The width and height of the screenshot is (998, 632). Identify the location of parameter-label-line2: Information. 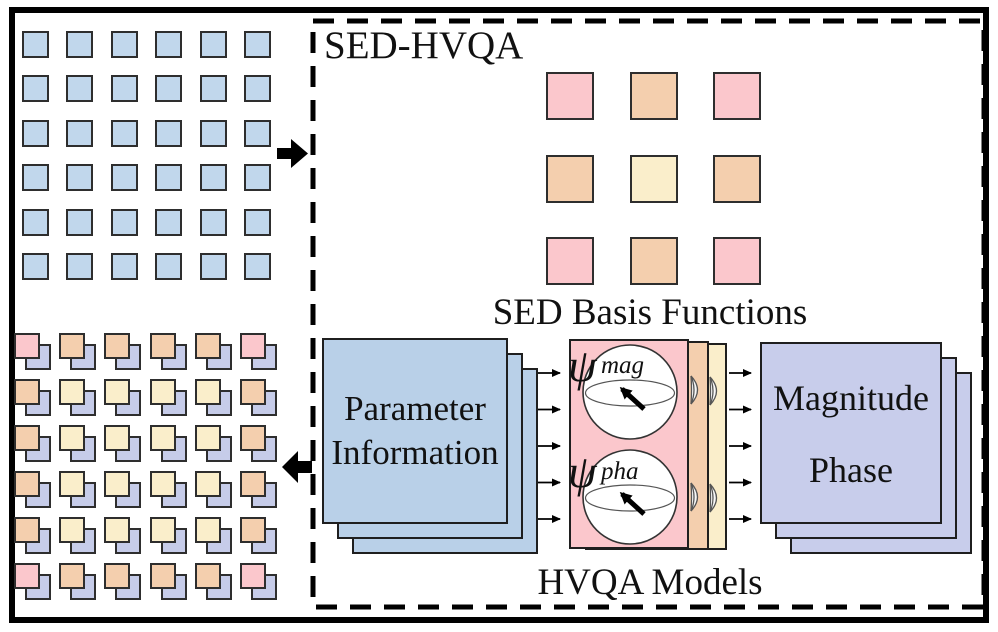
(415, 452).